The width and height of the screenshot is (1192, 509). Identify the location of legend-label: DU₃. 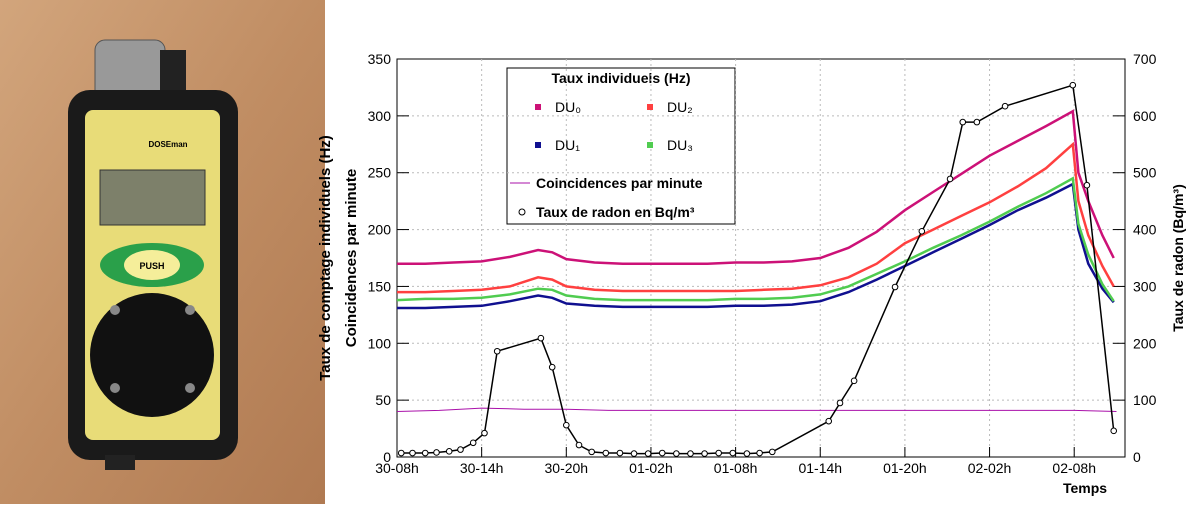
(680, 145).